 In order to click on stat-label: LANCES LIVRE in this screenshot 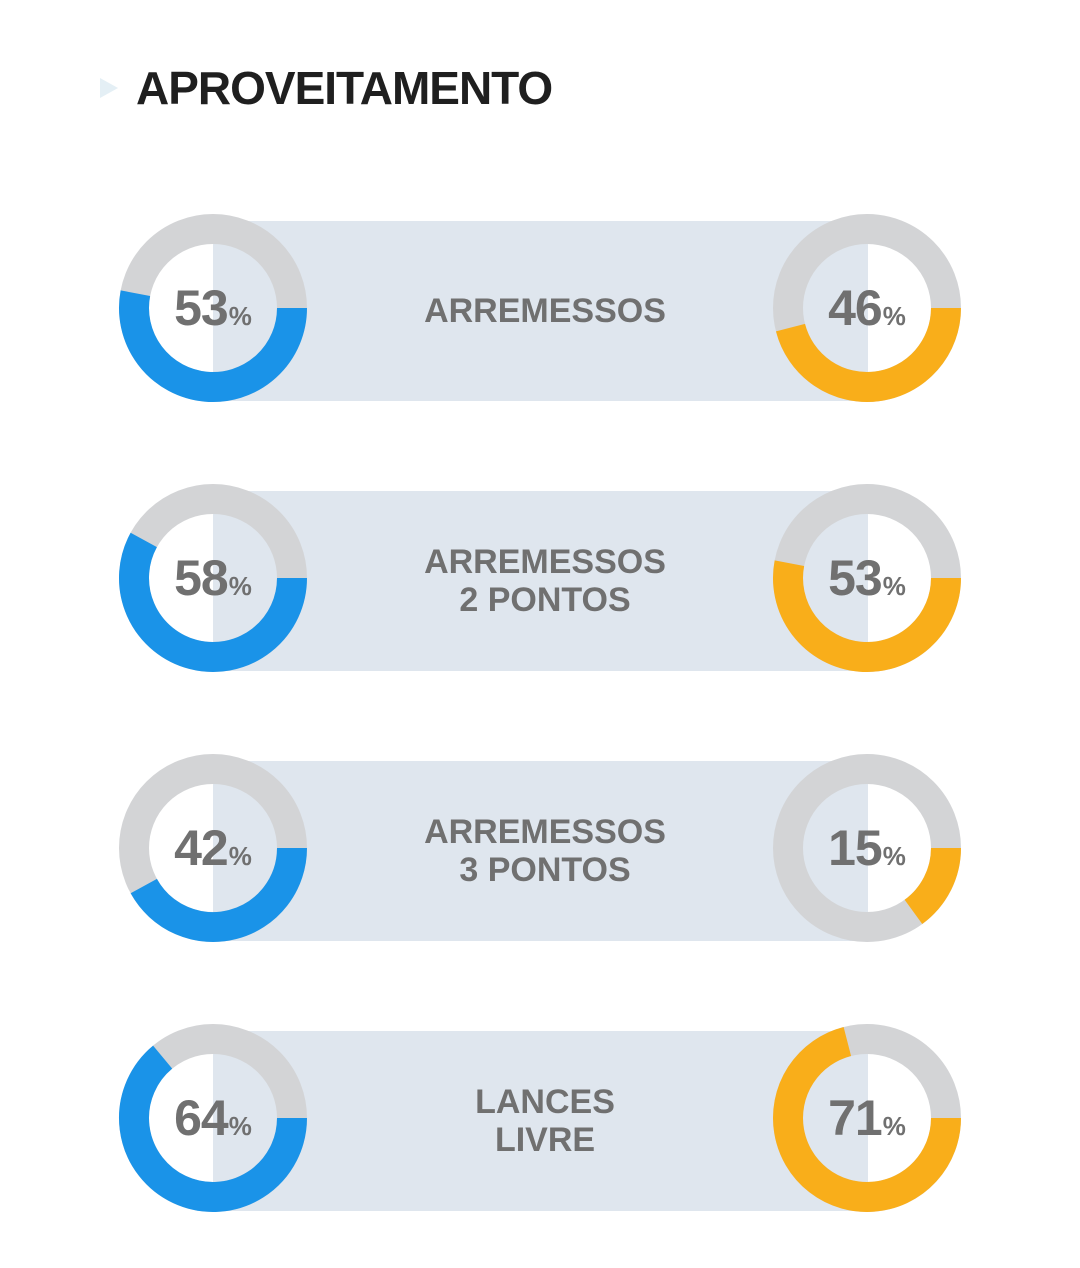, I will do `click(545, 1121)`.